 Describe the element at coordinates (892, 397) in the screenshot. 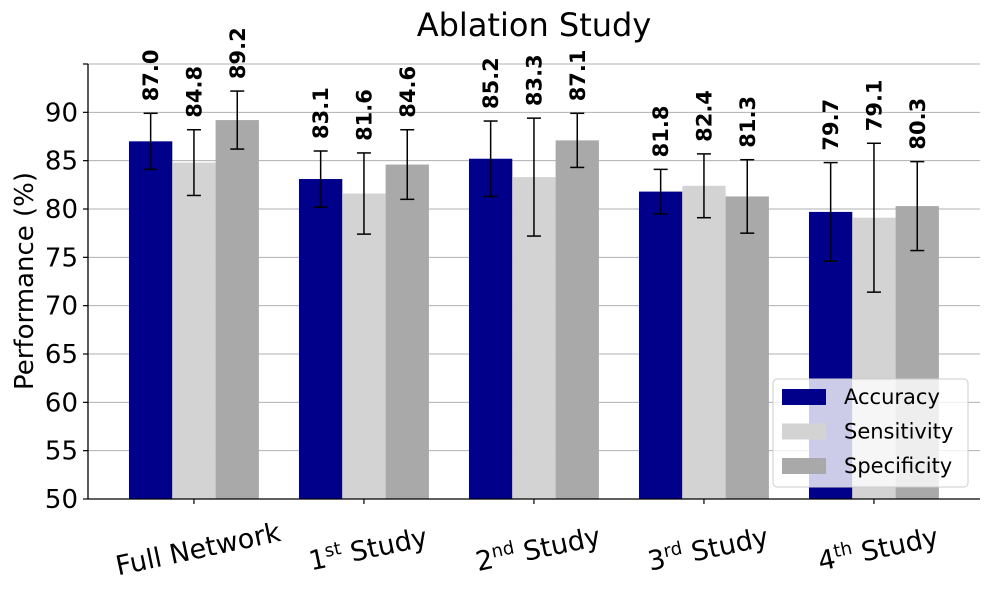

I see `legend-label-accuracy: Accuracy` at that location.